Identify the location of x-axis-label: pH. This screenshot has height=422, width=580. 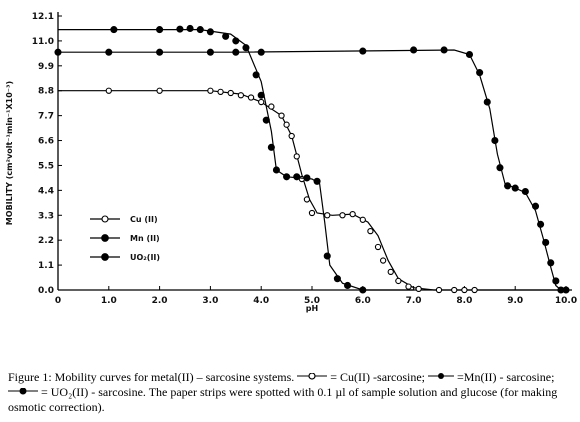
(312, 308).